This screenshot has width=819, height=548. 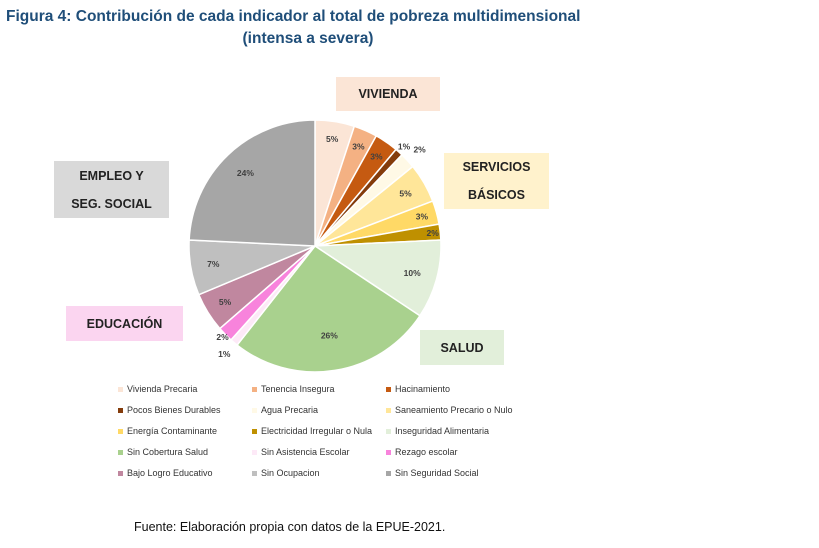 I want to click on legend-item: Hacinamiento, so click(x=418, y=389).